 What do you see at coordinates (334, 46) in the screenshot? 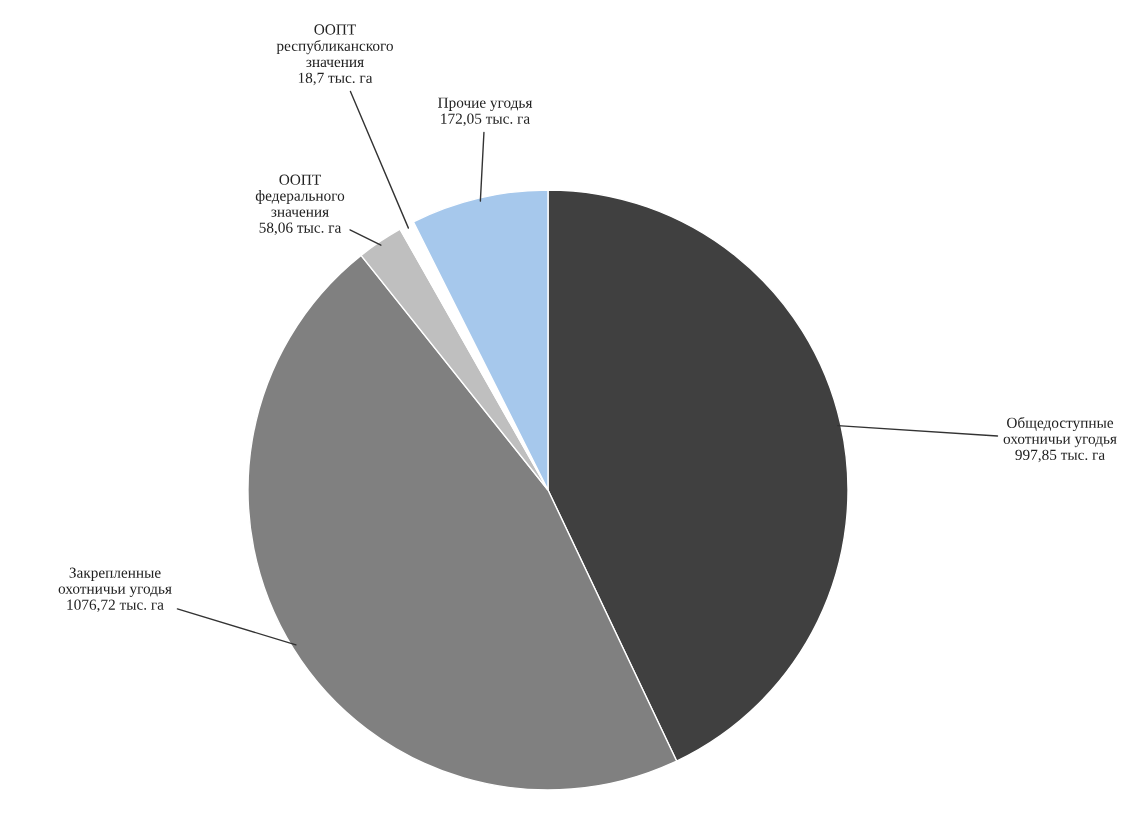
I see `slice-label: ООПТ республиканского значения` at bounding box center [334, 46].